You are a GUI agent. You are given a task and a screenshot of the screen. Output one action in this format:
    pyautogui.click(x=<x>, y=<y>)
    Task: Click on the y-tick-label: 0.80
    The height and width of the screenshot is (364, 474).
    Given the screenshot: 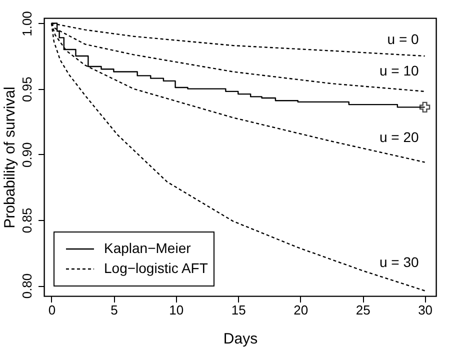 What is the action you would take?
    pyautogui.click(x=27, y=286)
    